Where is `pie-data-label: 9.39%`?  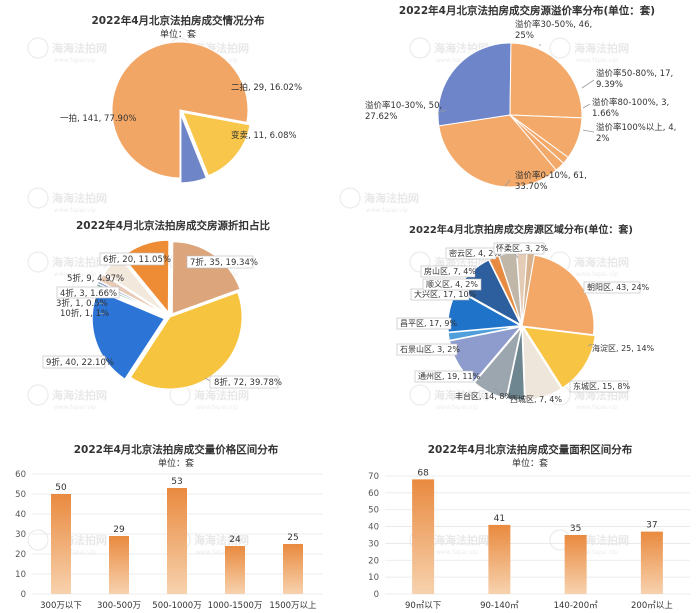 pie-data-label: 9.39% is located at coordinates (609, 85).